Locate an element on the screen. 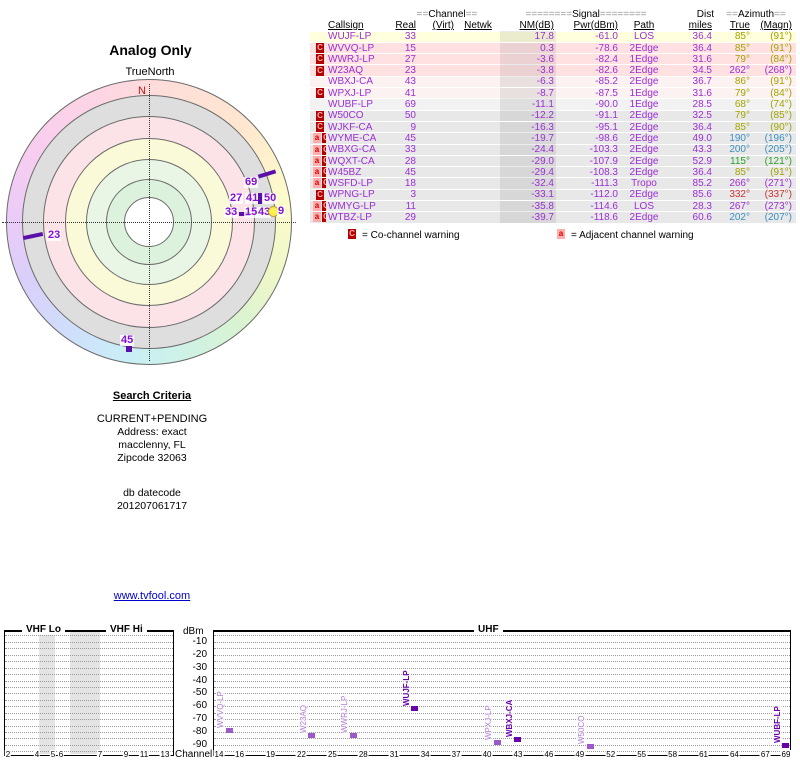 This screenshot has width=800, height=768. cell-callsign: WTBZ-LP is located at coordinates (350, 217).